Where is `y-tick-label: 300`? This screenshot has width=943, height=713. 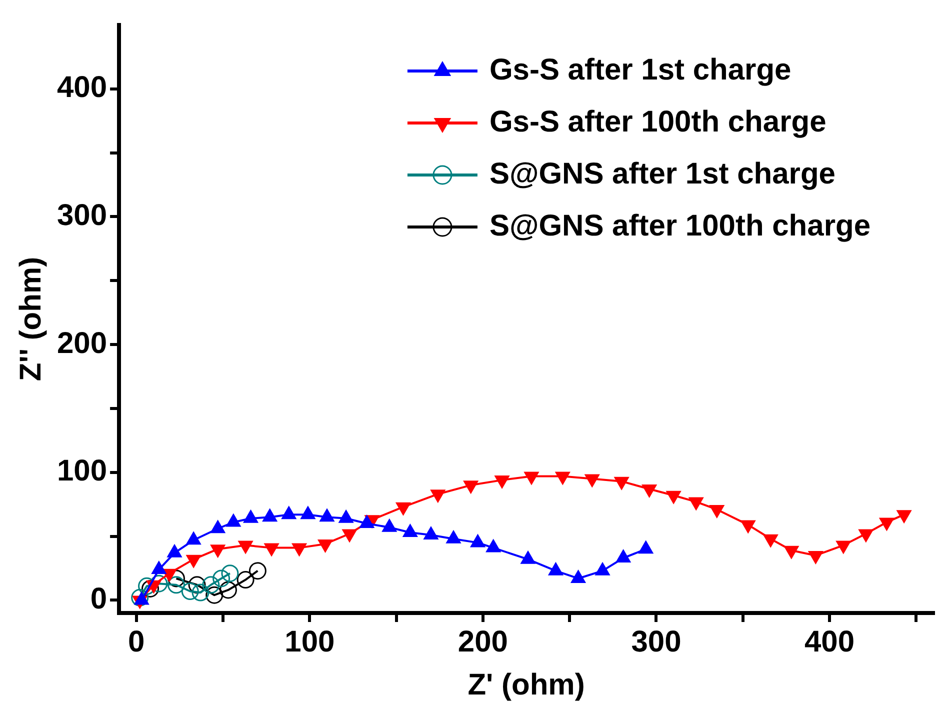 y-tick-label: 300 is located at coordinates (82, 215).